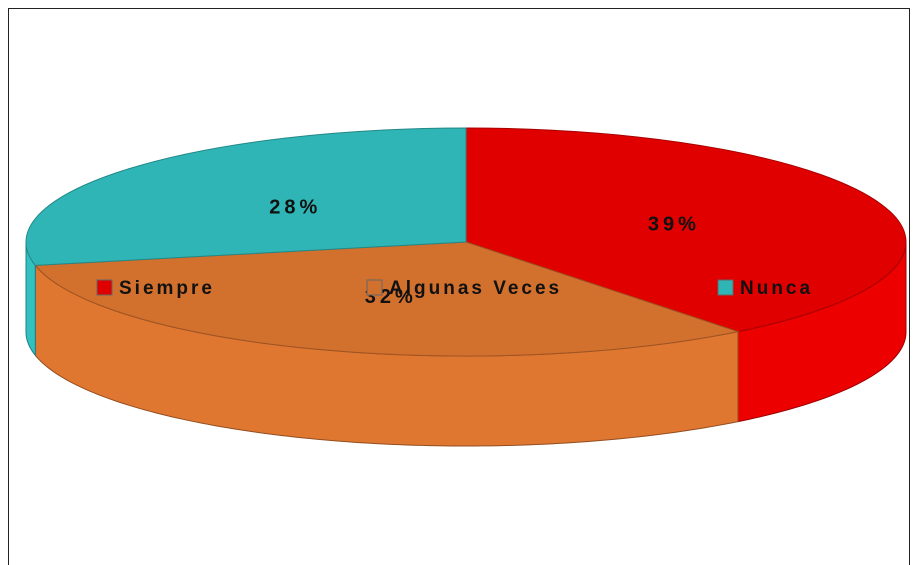 The image size is (918, 565). What do you see at coordinates (167, 288) in the screenshot?
I see `legend-label: Siempre` at bounding box center [167, 288].